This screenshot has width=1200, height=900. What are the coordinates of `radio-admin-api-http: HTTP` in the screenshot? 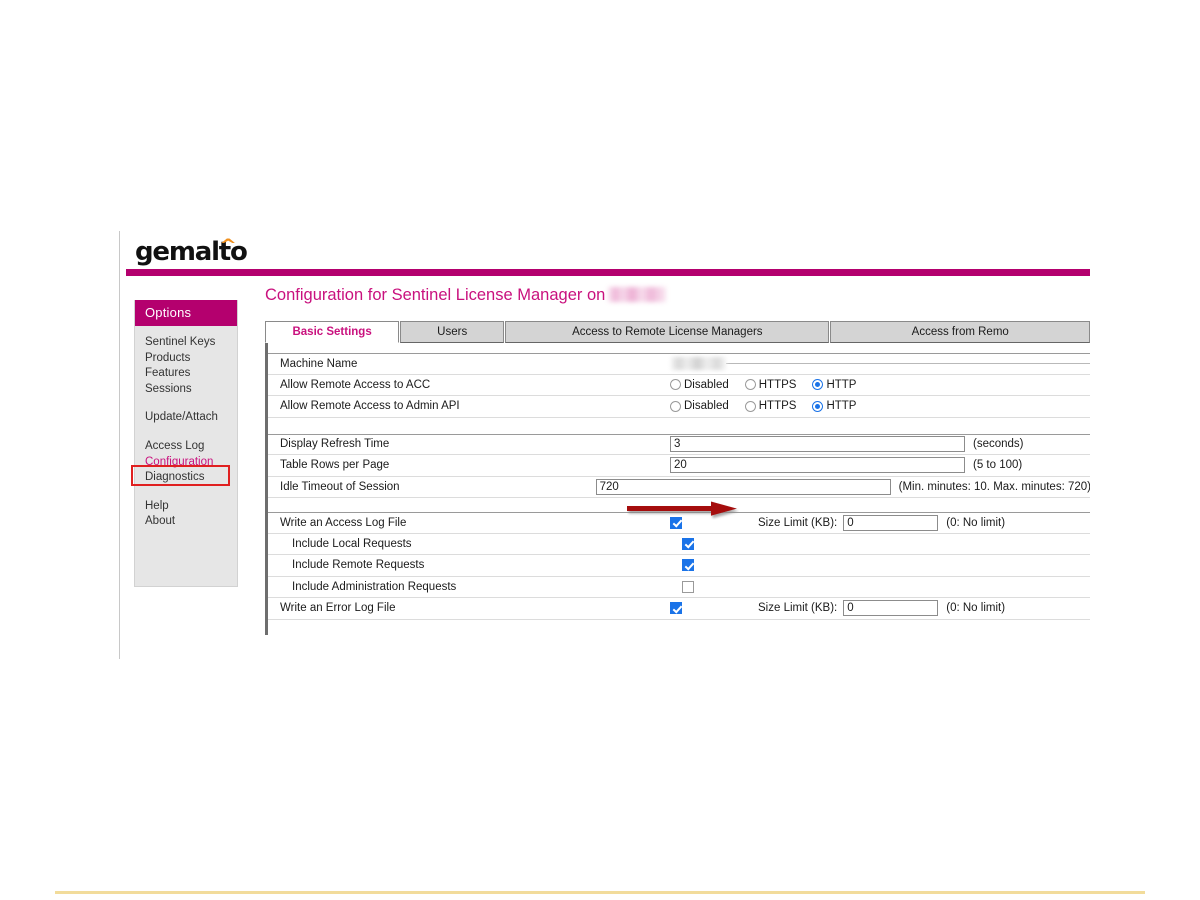 It's located at (834, 406).